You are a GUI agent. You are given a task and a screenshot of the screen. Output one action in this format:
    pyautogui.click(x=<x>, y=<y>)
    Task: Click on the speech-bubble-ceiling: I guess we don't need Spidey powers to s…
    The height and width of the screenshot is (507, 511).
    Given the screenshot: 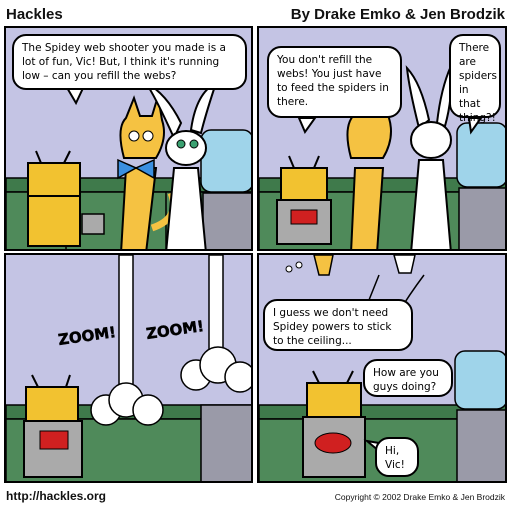 What is the action you would take?
    pyautogui.click(x=338, y=325)
    